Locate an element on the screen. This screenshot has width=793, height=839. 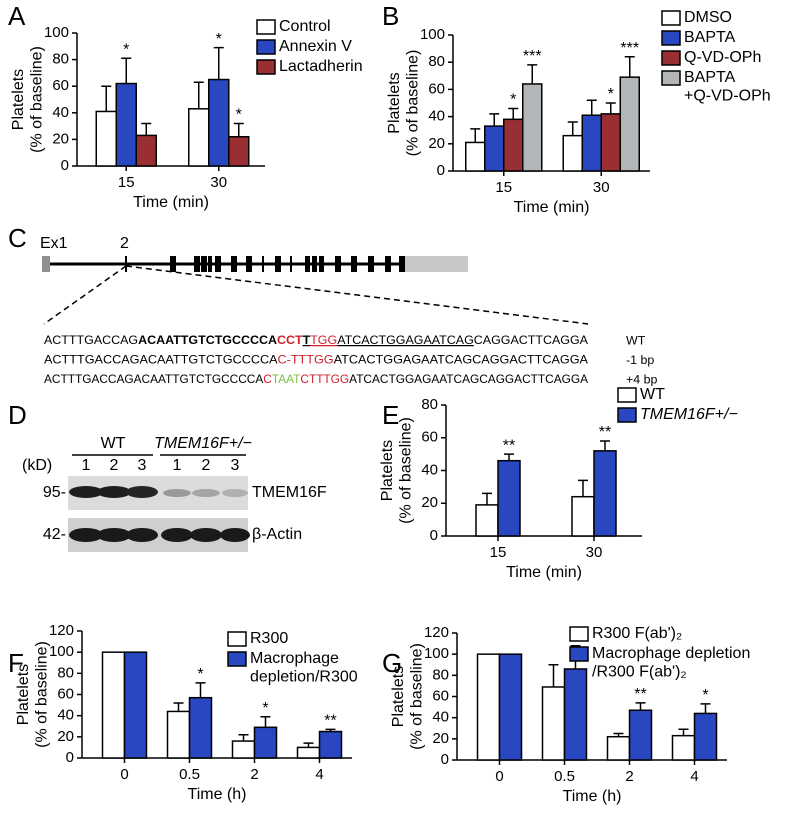
x-tick-label: 0.5 is located at coordinates (564, 776).